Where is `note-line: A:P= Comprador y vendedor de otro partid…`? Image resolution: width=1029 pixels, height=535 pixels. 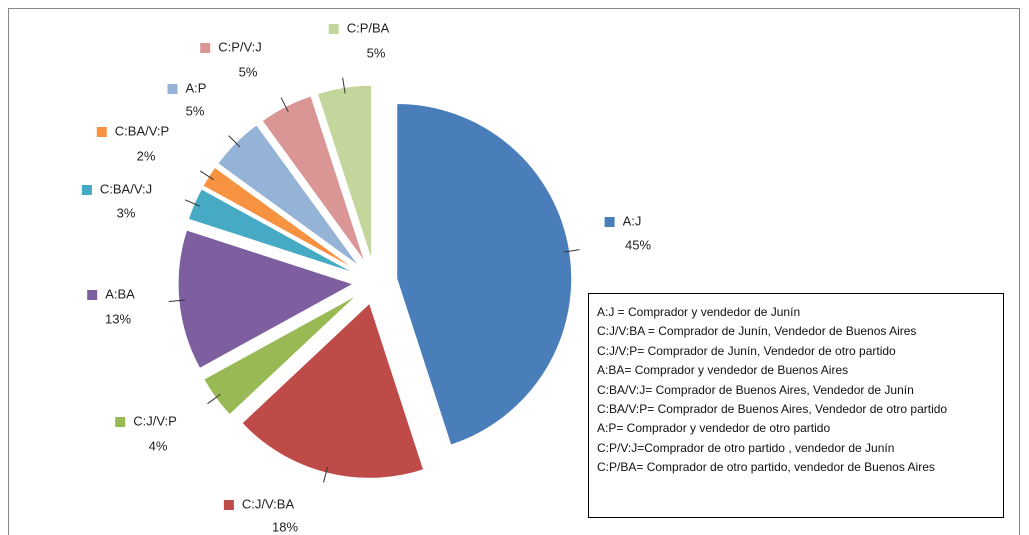 note-line: A:P= Comprador y vendedor de otro partid… is located at coordinates (714, 428).